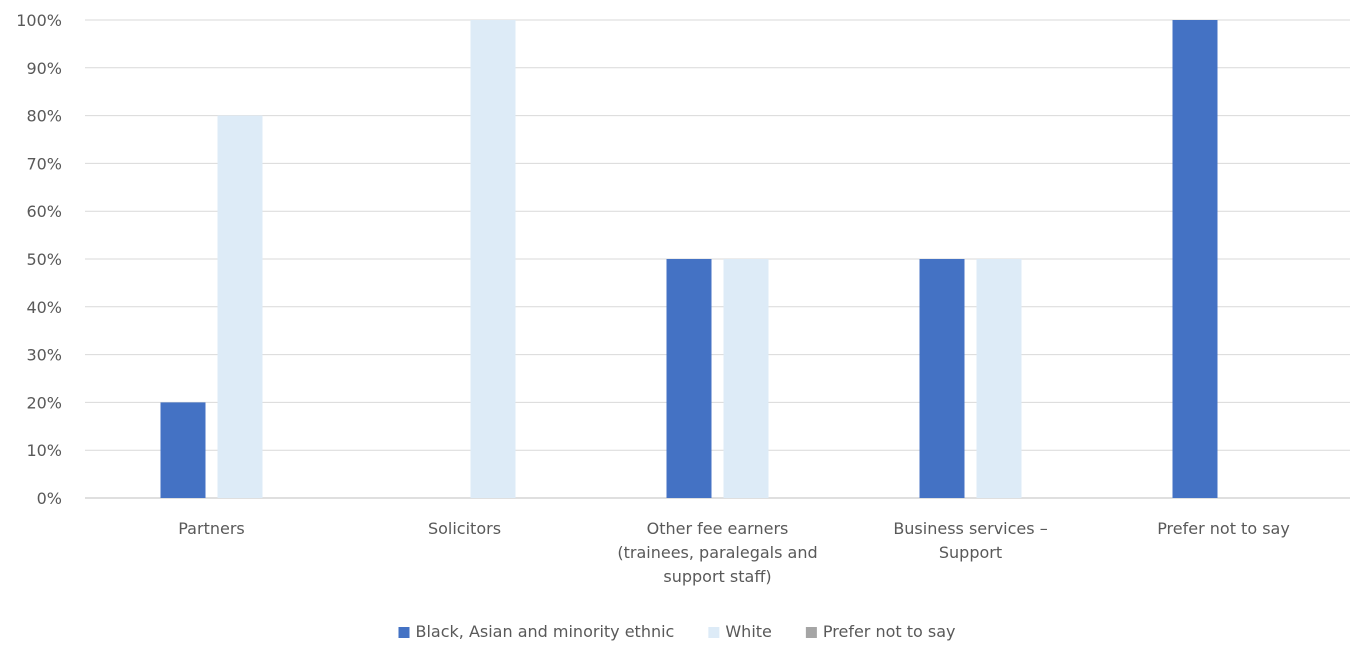 The image size is (1354, 652). Describe the element at coordinates (44, 163) in the screenshot. I see `y-tick-label: 70%` at that location.